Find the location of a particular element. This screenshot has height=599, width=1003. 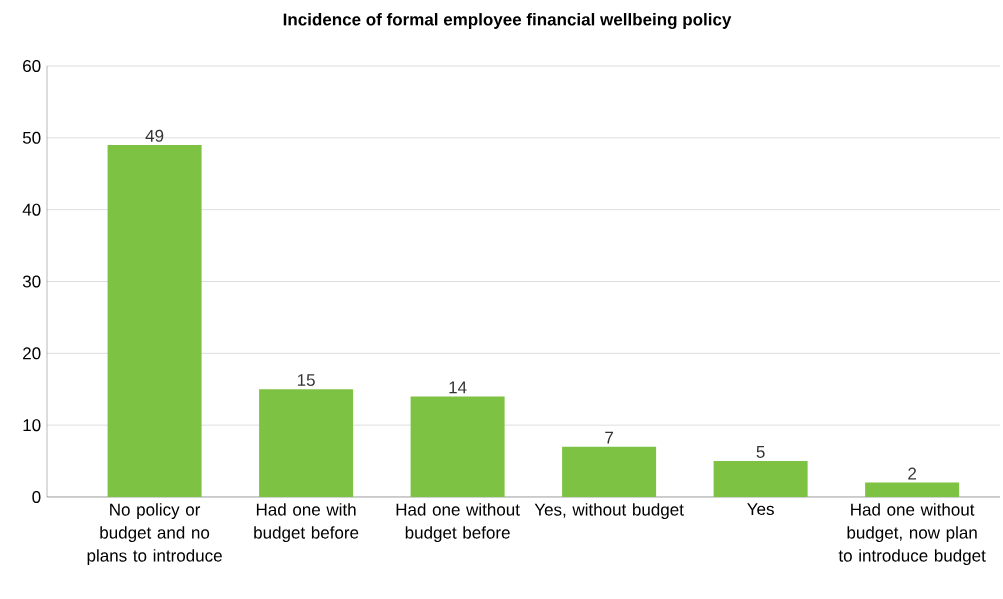

y-tick-label: 40 is located at coordinates (31, 209).